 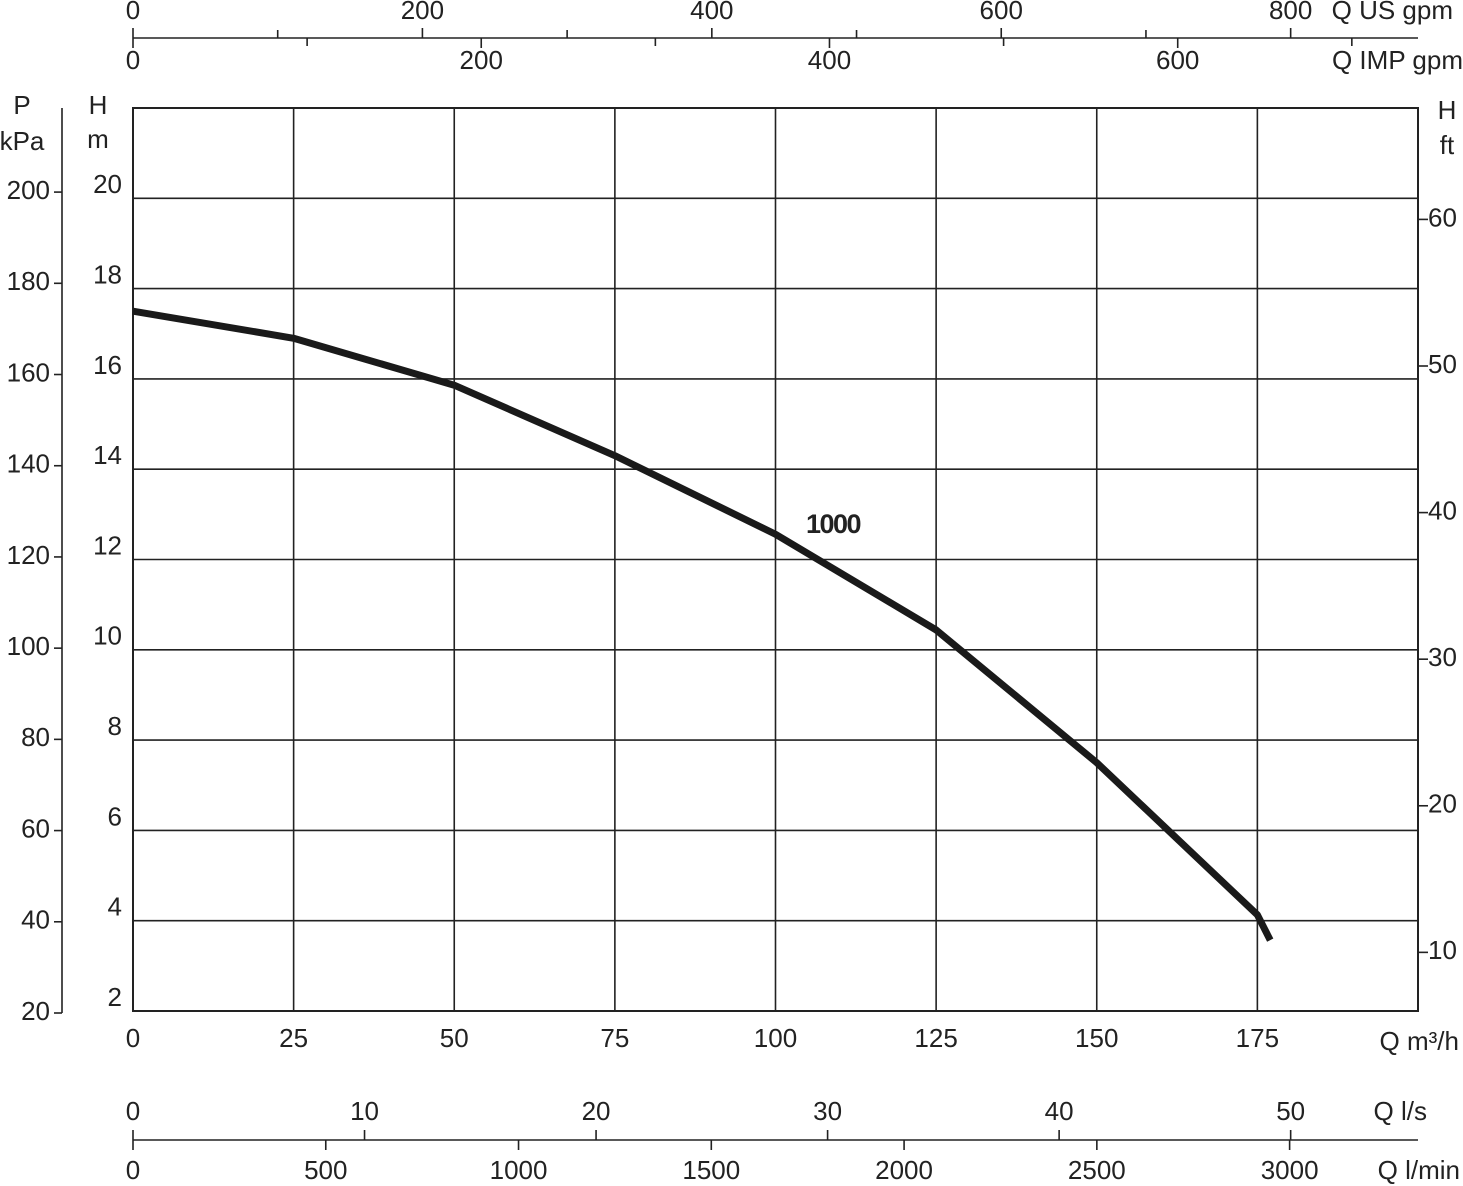 I want to click on secondary-axis-label: Q US gpm, so click(x=1392, y=12).